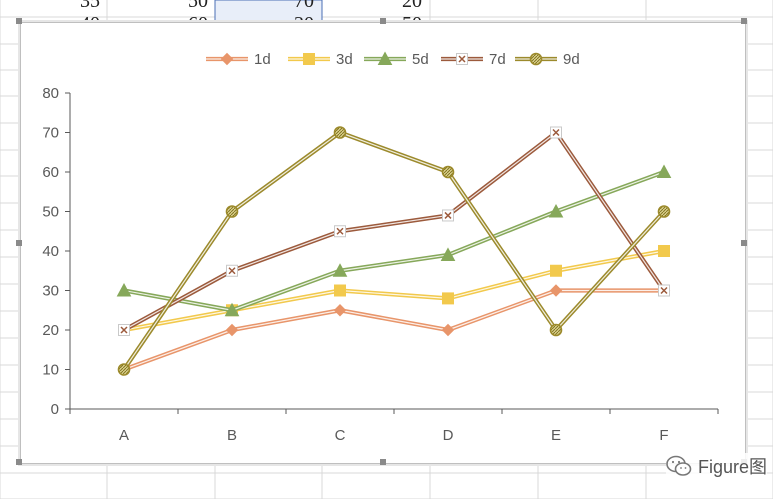  What do you see at coordinates (90, 6) in the screenshot?
I see `cell-value: 35` at bounding box center [90, 6].